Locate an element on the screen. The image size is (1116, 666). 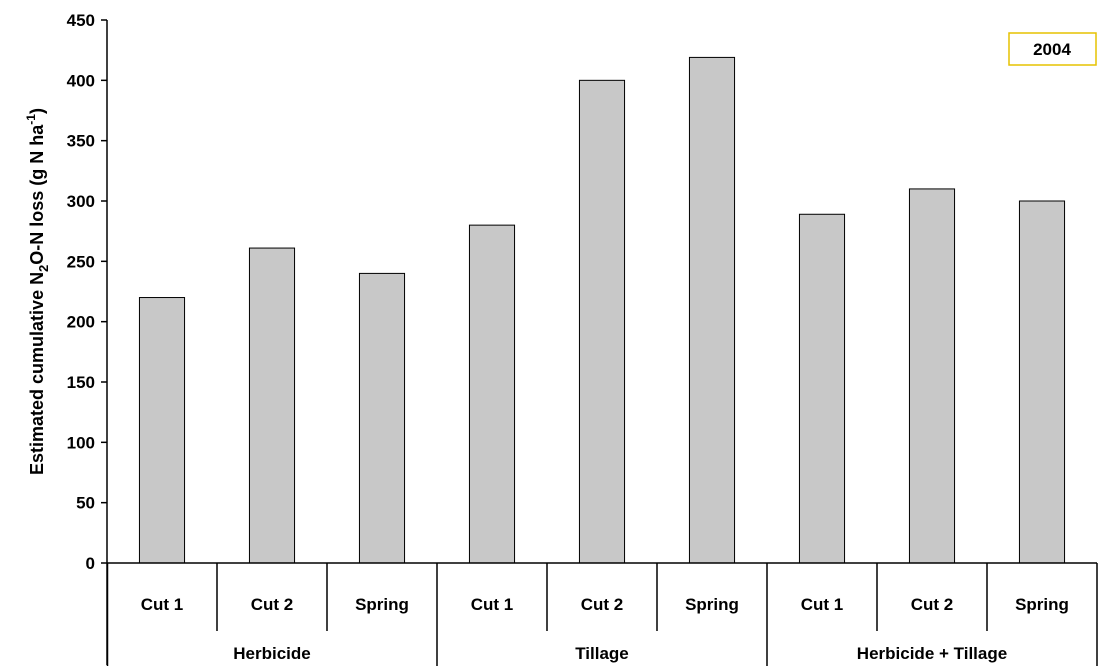
legend: 2004 is located at coordinates (1052, 49).